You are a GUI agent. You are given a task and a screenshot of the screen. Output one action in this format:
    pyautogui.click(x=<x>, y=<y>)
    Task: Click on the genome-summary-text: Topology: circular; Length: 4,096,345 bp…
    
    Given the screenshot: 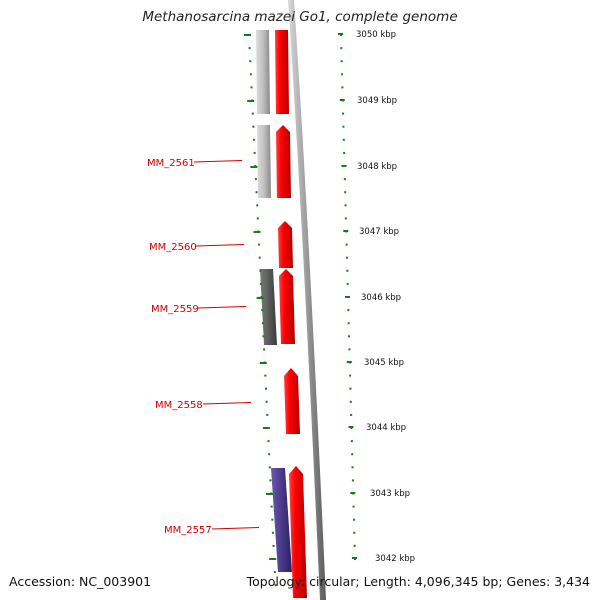 What is the action you would take?
    pyautogui.click(x=418, y=581)
    